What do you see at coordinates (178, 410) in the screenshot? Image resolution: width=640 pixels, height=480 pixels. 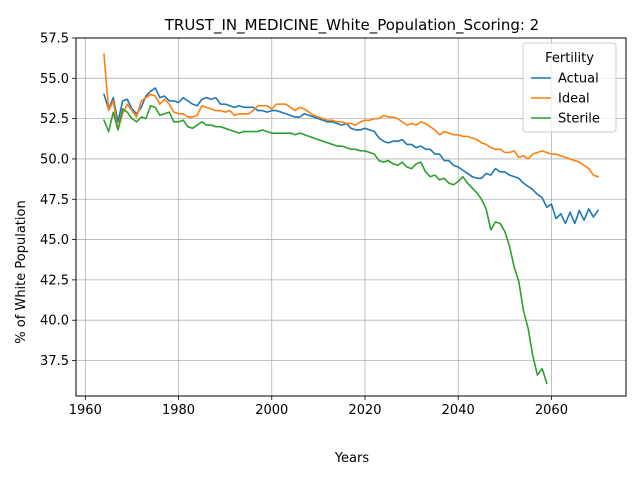 I see `x-tick-label: 1980` at bounding box center [178, 410].